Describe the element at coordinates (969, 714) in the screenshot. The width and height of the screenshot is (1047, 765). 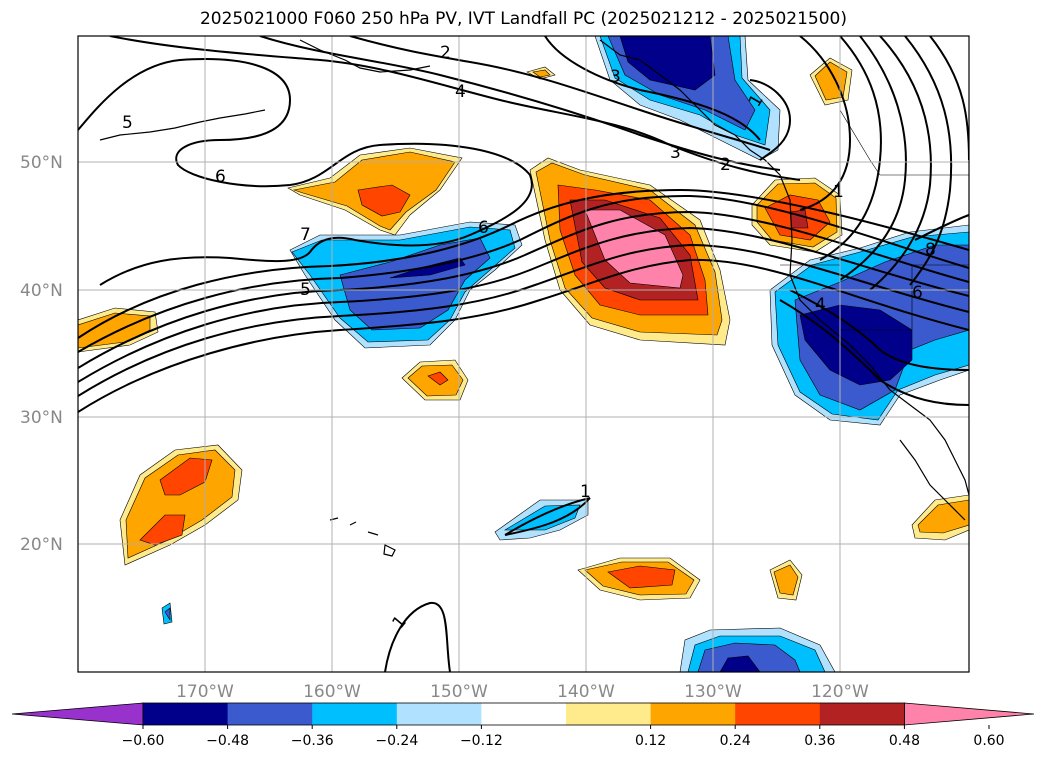
I see `colorbar-extend-high` at that location.